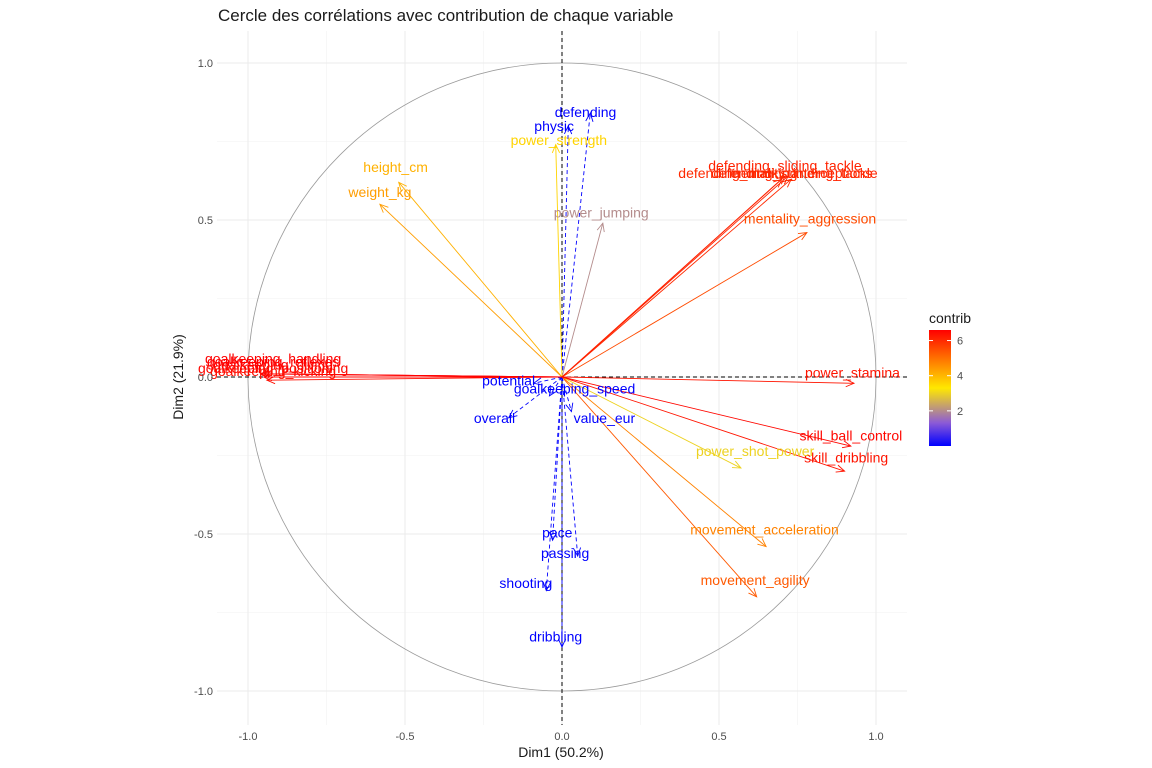 The width and height of the screenshot is (1152, 768). I want to click on y-tick-label: 0.0, so click(205, 378).